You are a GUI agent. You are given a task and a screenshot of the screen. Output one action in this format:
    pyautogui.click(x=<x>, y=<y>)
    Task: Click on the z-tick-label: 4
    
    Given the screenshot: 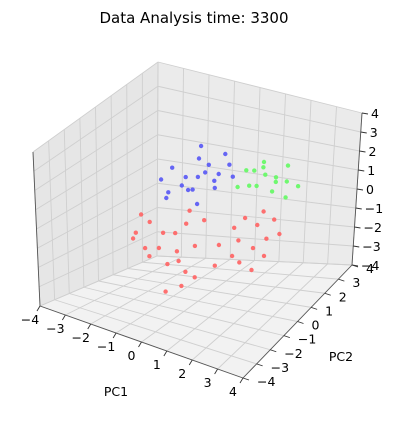 What is the action you would take?
    pyautogui.click(x=375, y=113)
    